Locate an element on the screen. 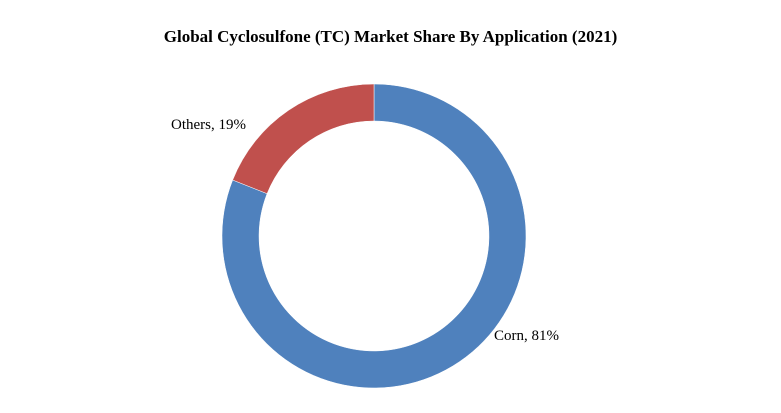 This screenshot has width=781, height=413. data-label-corn: Corn, 81% is located at coordinates (526, 336).